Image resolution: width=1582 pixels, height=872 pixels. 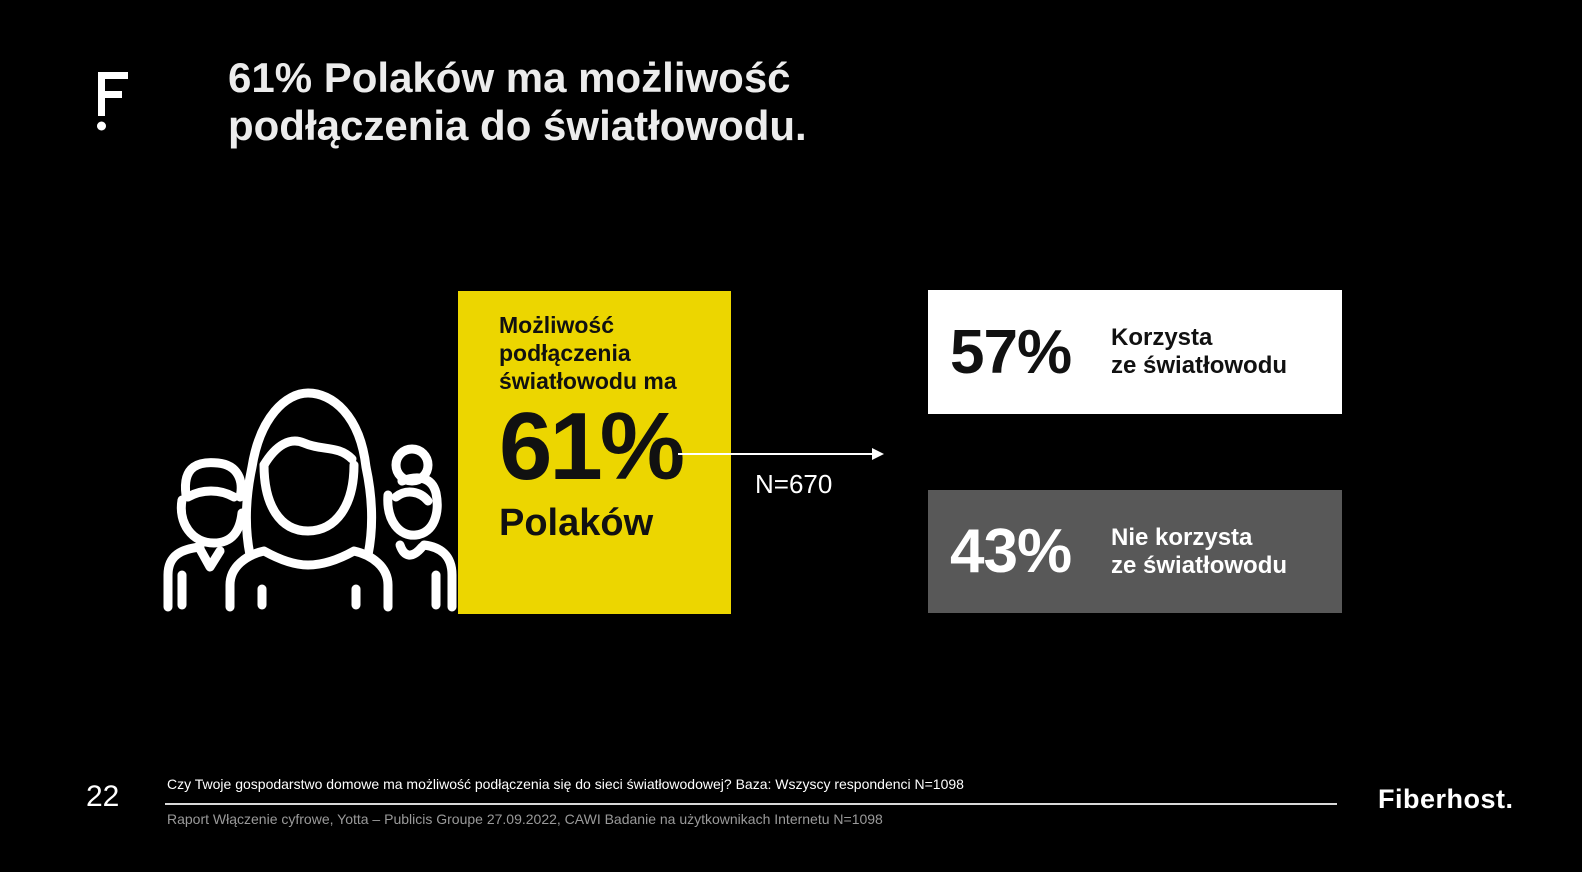 What do you see at coordinates (112, 101) in the screenshot?
I see `fiberhost-f-logo-icon` at bounding box center [112, 101].